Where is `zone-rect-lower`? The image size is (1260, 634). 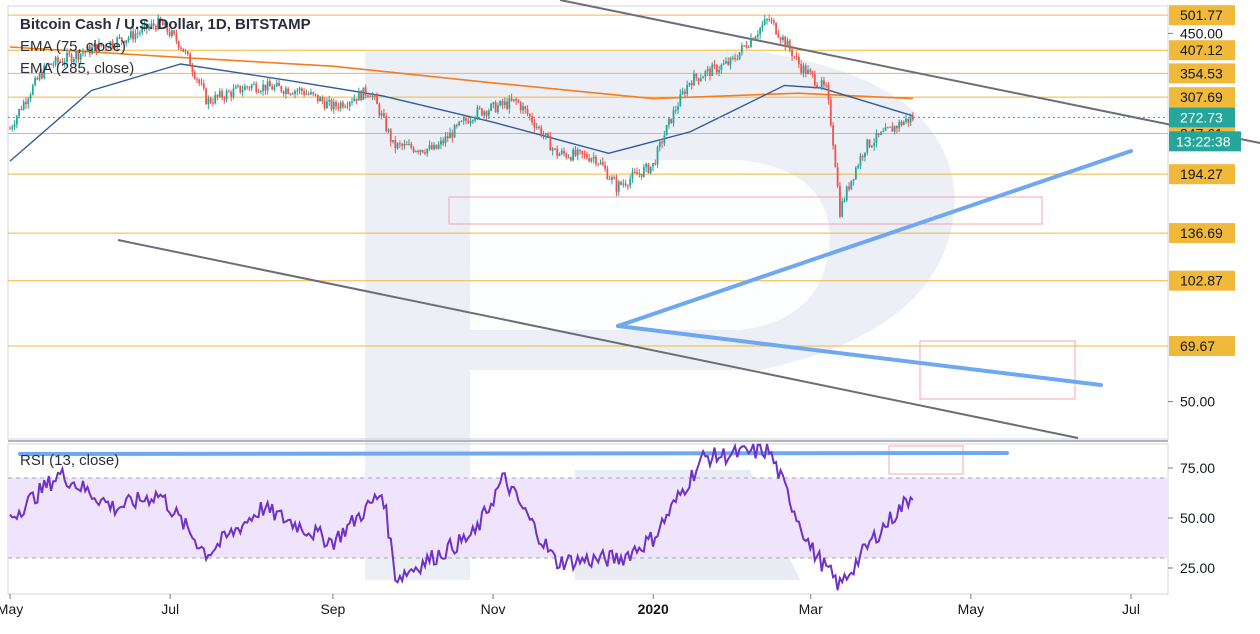 zone-rect-lower is located at coordinates (997, 370).